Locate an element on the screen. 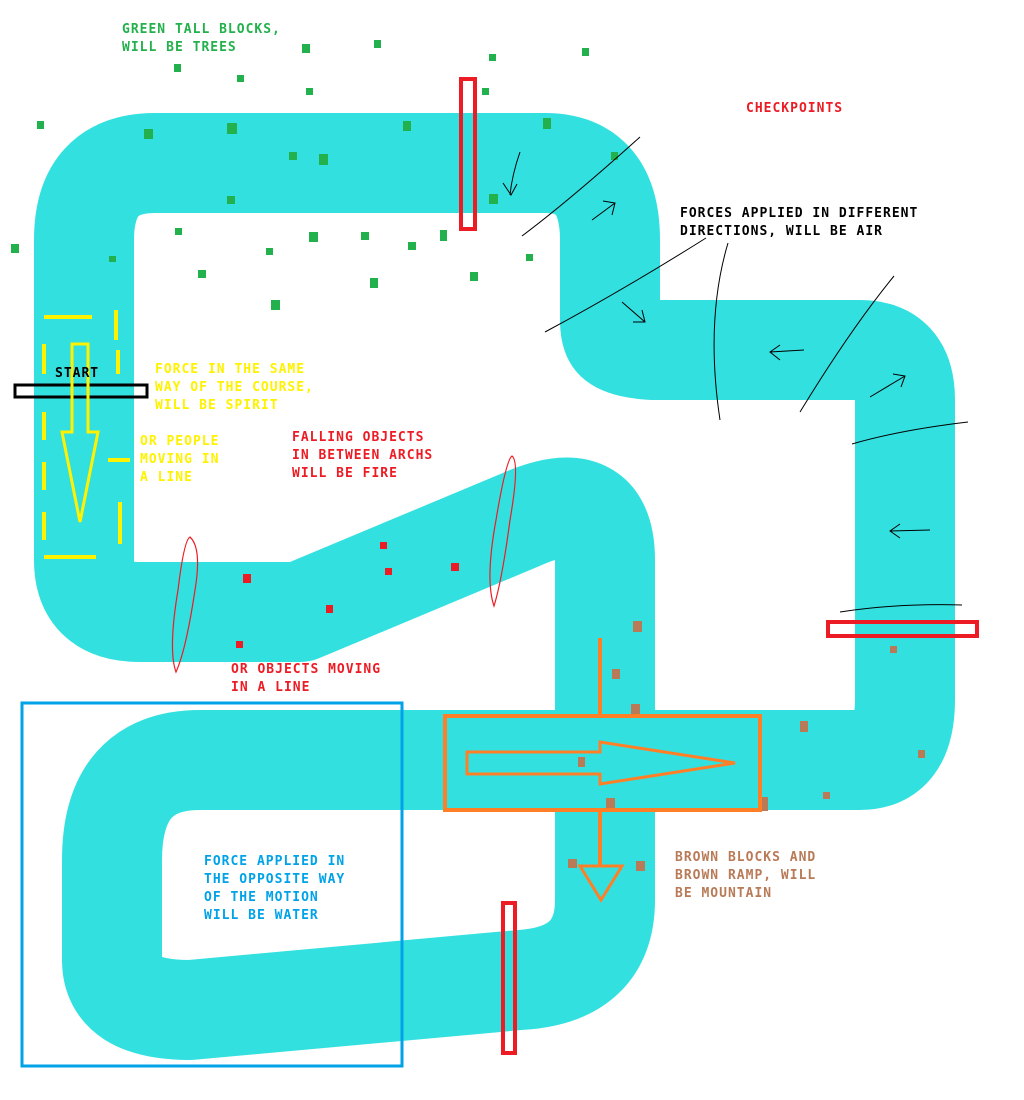 The height and width of the screenshot is (1100, 1024). fire-arches is located at coordinates (344, 564).